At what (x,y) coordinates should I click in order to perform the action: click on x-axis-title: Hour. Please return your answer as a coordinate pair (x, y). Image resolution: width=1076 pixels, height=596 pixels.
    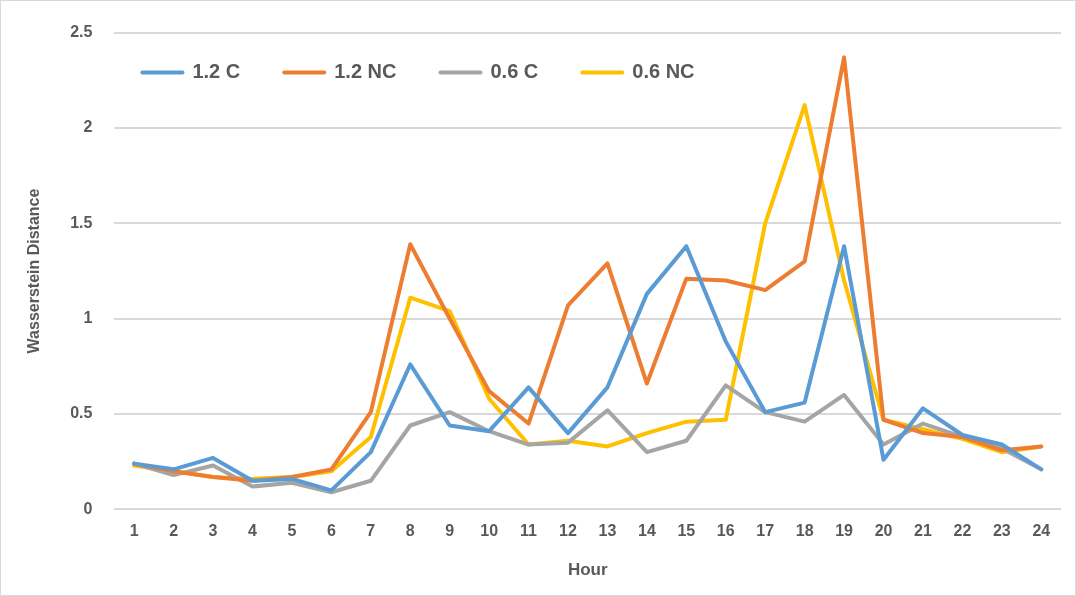
    Looking at the image, I should click on (587, 570).